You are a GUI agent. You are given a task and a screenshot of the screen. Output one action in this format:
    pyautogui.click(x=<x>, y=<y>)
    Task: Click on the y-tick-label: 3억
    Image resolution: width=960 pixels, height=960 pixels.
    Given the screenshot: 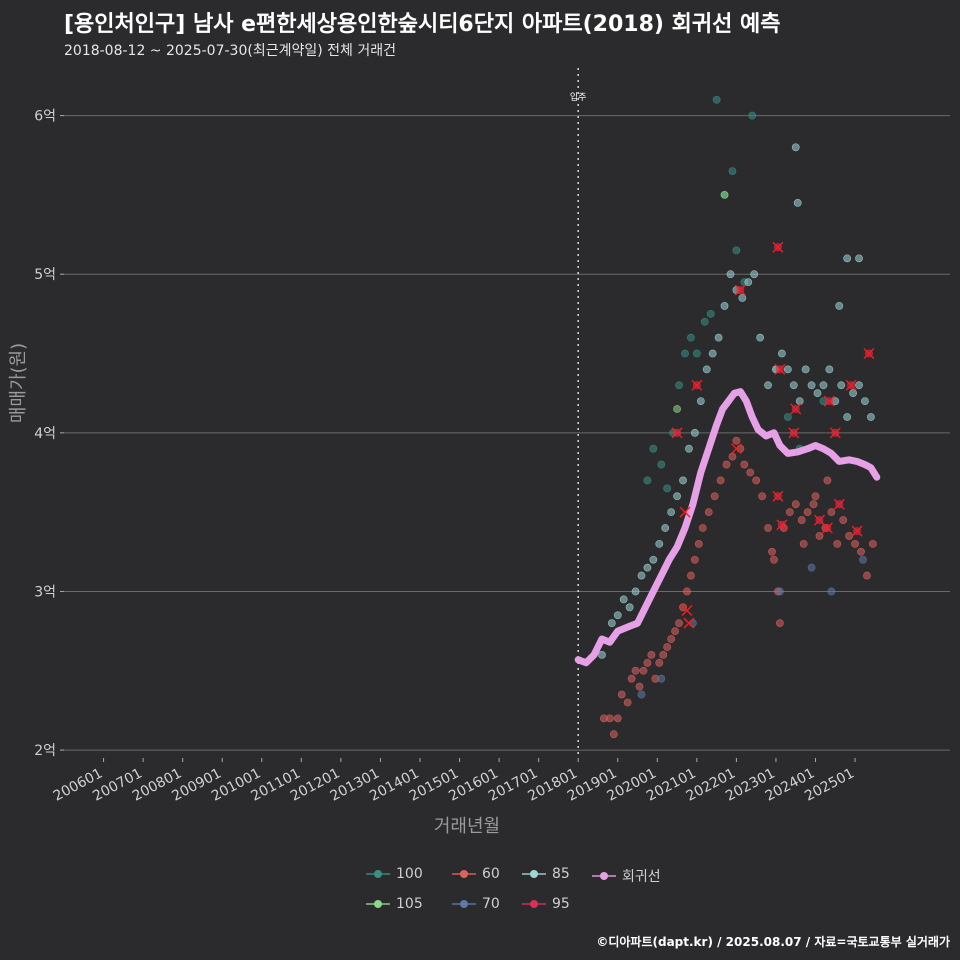 What is the action you would take?
    pyautogui.click(x=45, y=592)
    